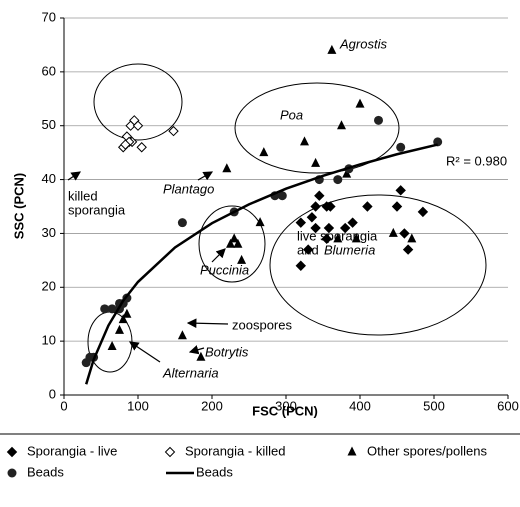  What do you see at coordinates (63, 405) in the screenshot?
I see `x-tick-label: 0` at bounding box center [63, 405].